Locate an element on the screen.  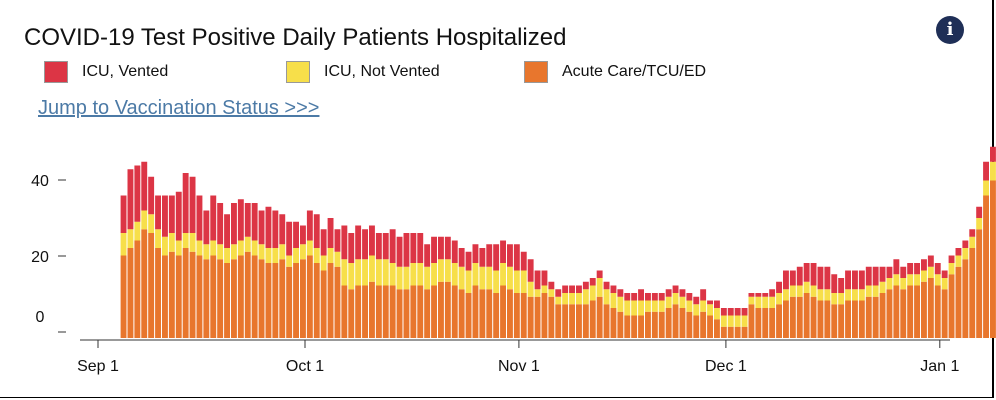
legend-item-acute-care: Acute Care/TCU/ED is located at coordinates (615, 72).